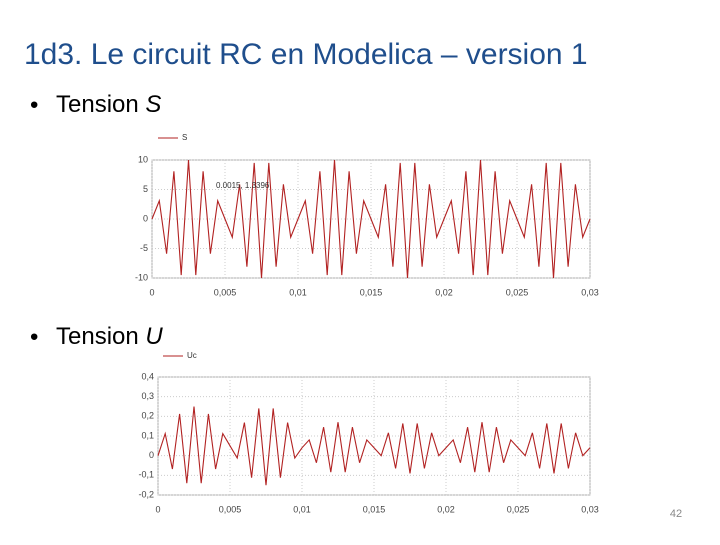  What do you see at coordinates (184, 137) in the screenshot?
I see `legend-label: S` at bounding box center [184, 137].